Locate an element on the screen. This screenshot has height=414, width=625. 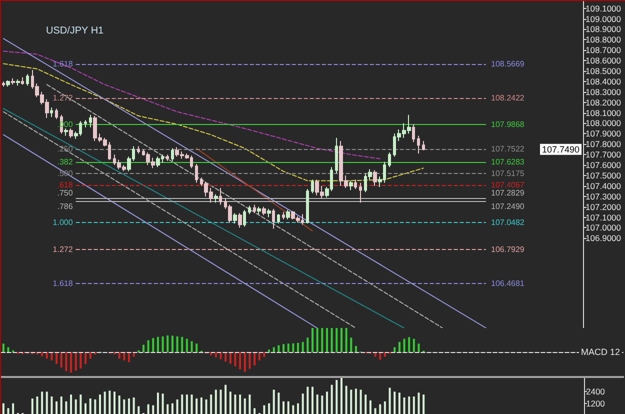
y-tick-label: 107.5000 is located at coordinates (604, 175).